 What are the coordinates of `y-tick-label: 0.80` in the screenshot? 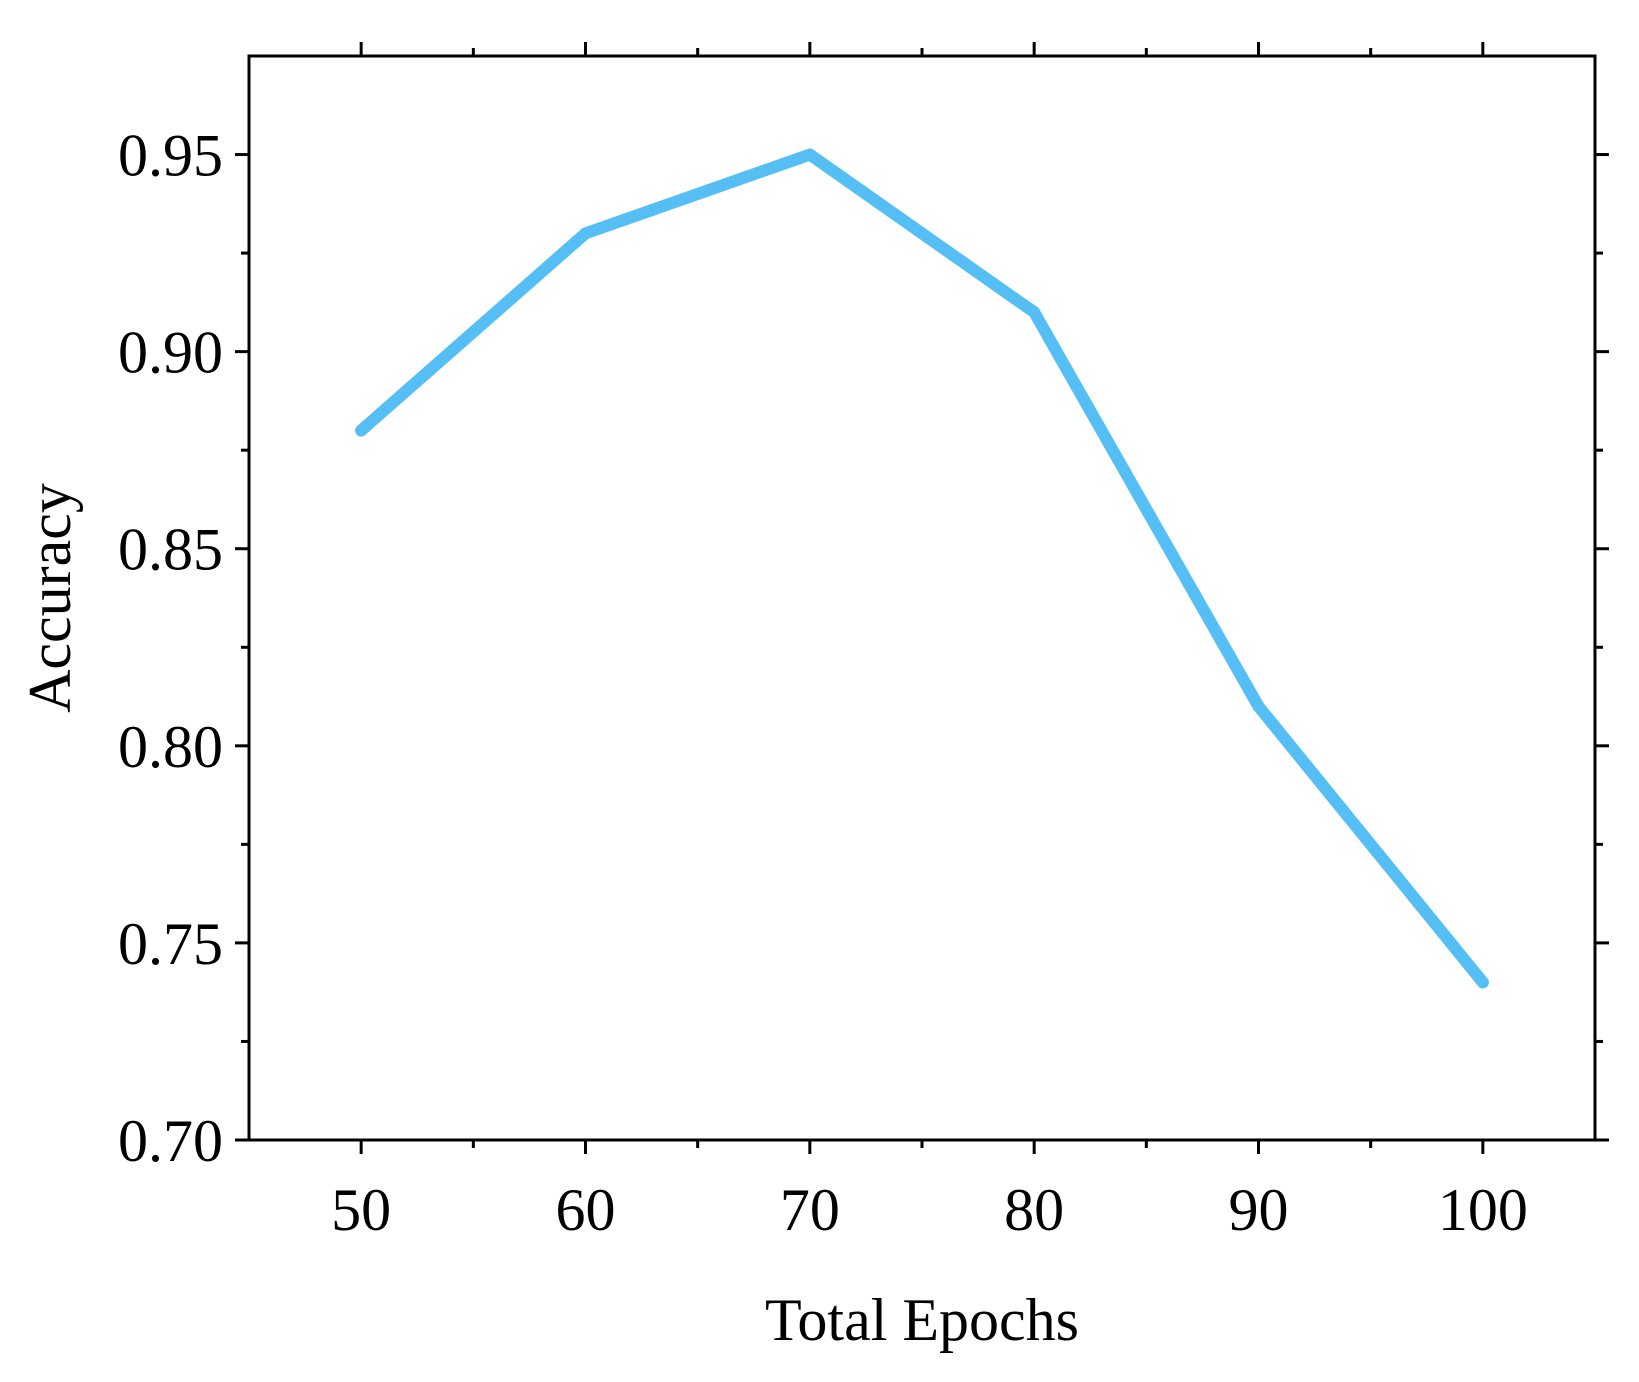 It's located at (170, 747).